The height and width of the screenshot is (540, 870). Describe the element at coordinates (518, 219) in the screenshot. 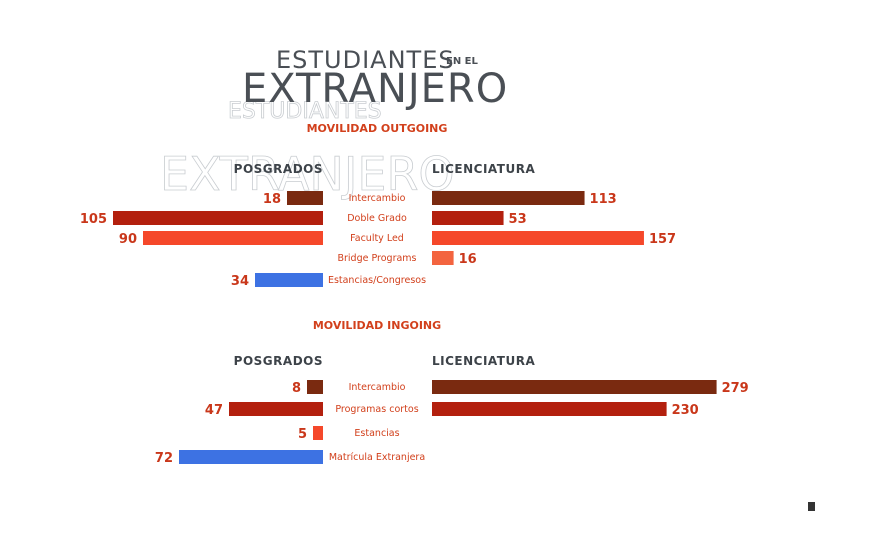

I see `value-label-licenciatura: 53` at that location.